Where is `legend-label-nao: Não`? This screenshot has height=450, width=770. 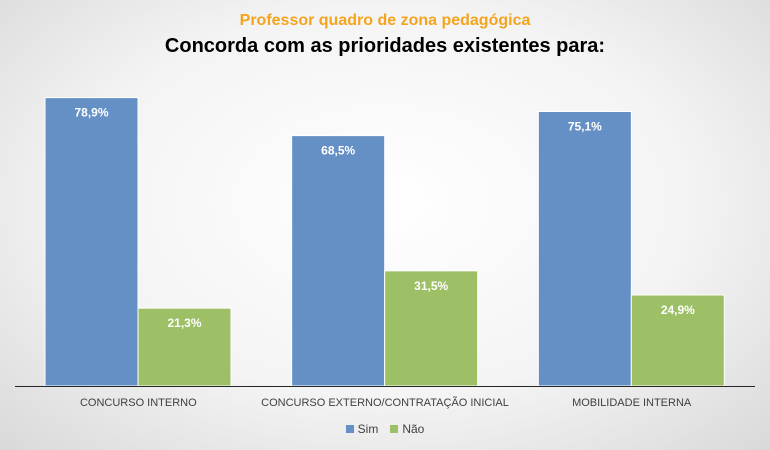 legend-label-nao: Não is located at coordinates (413, 429).